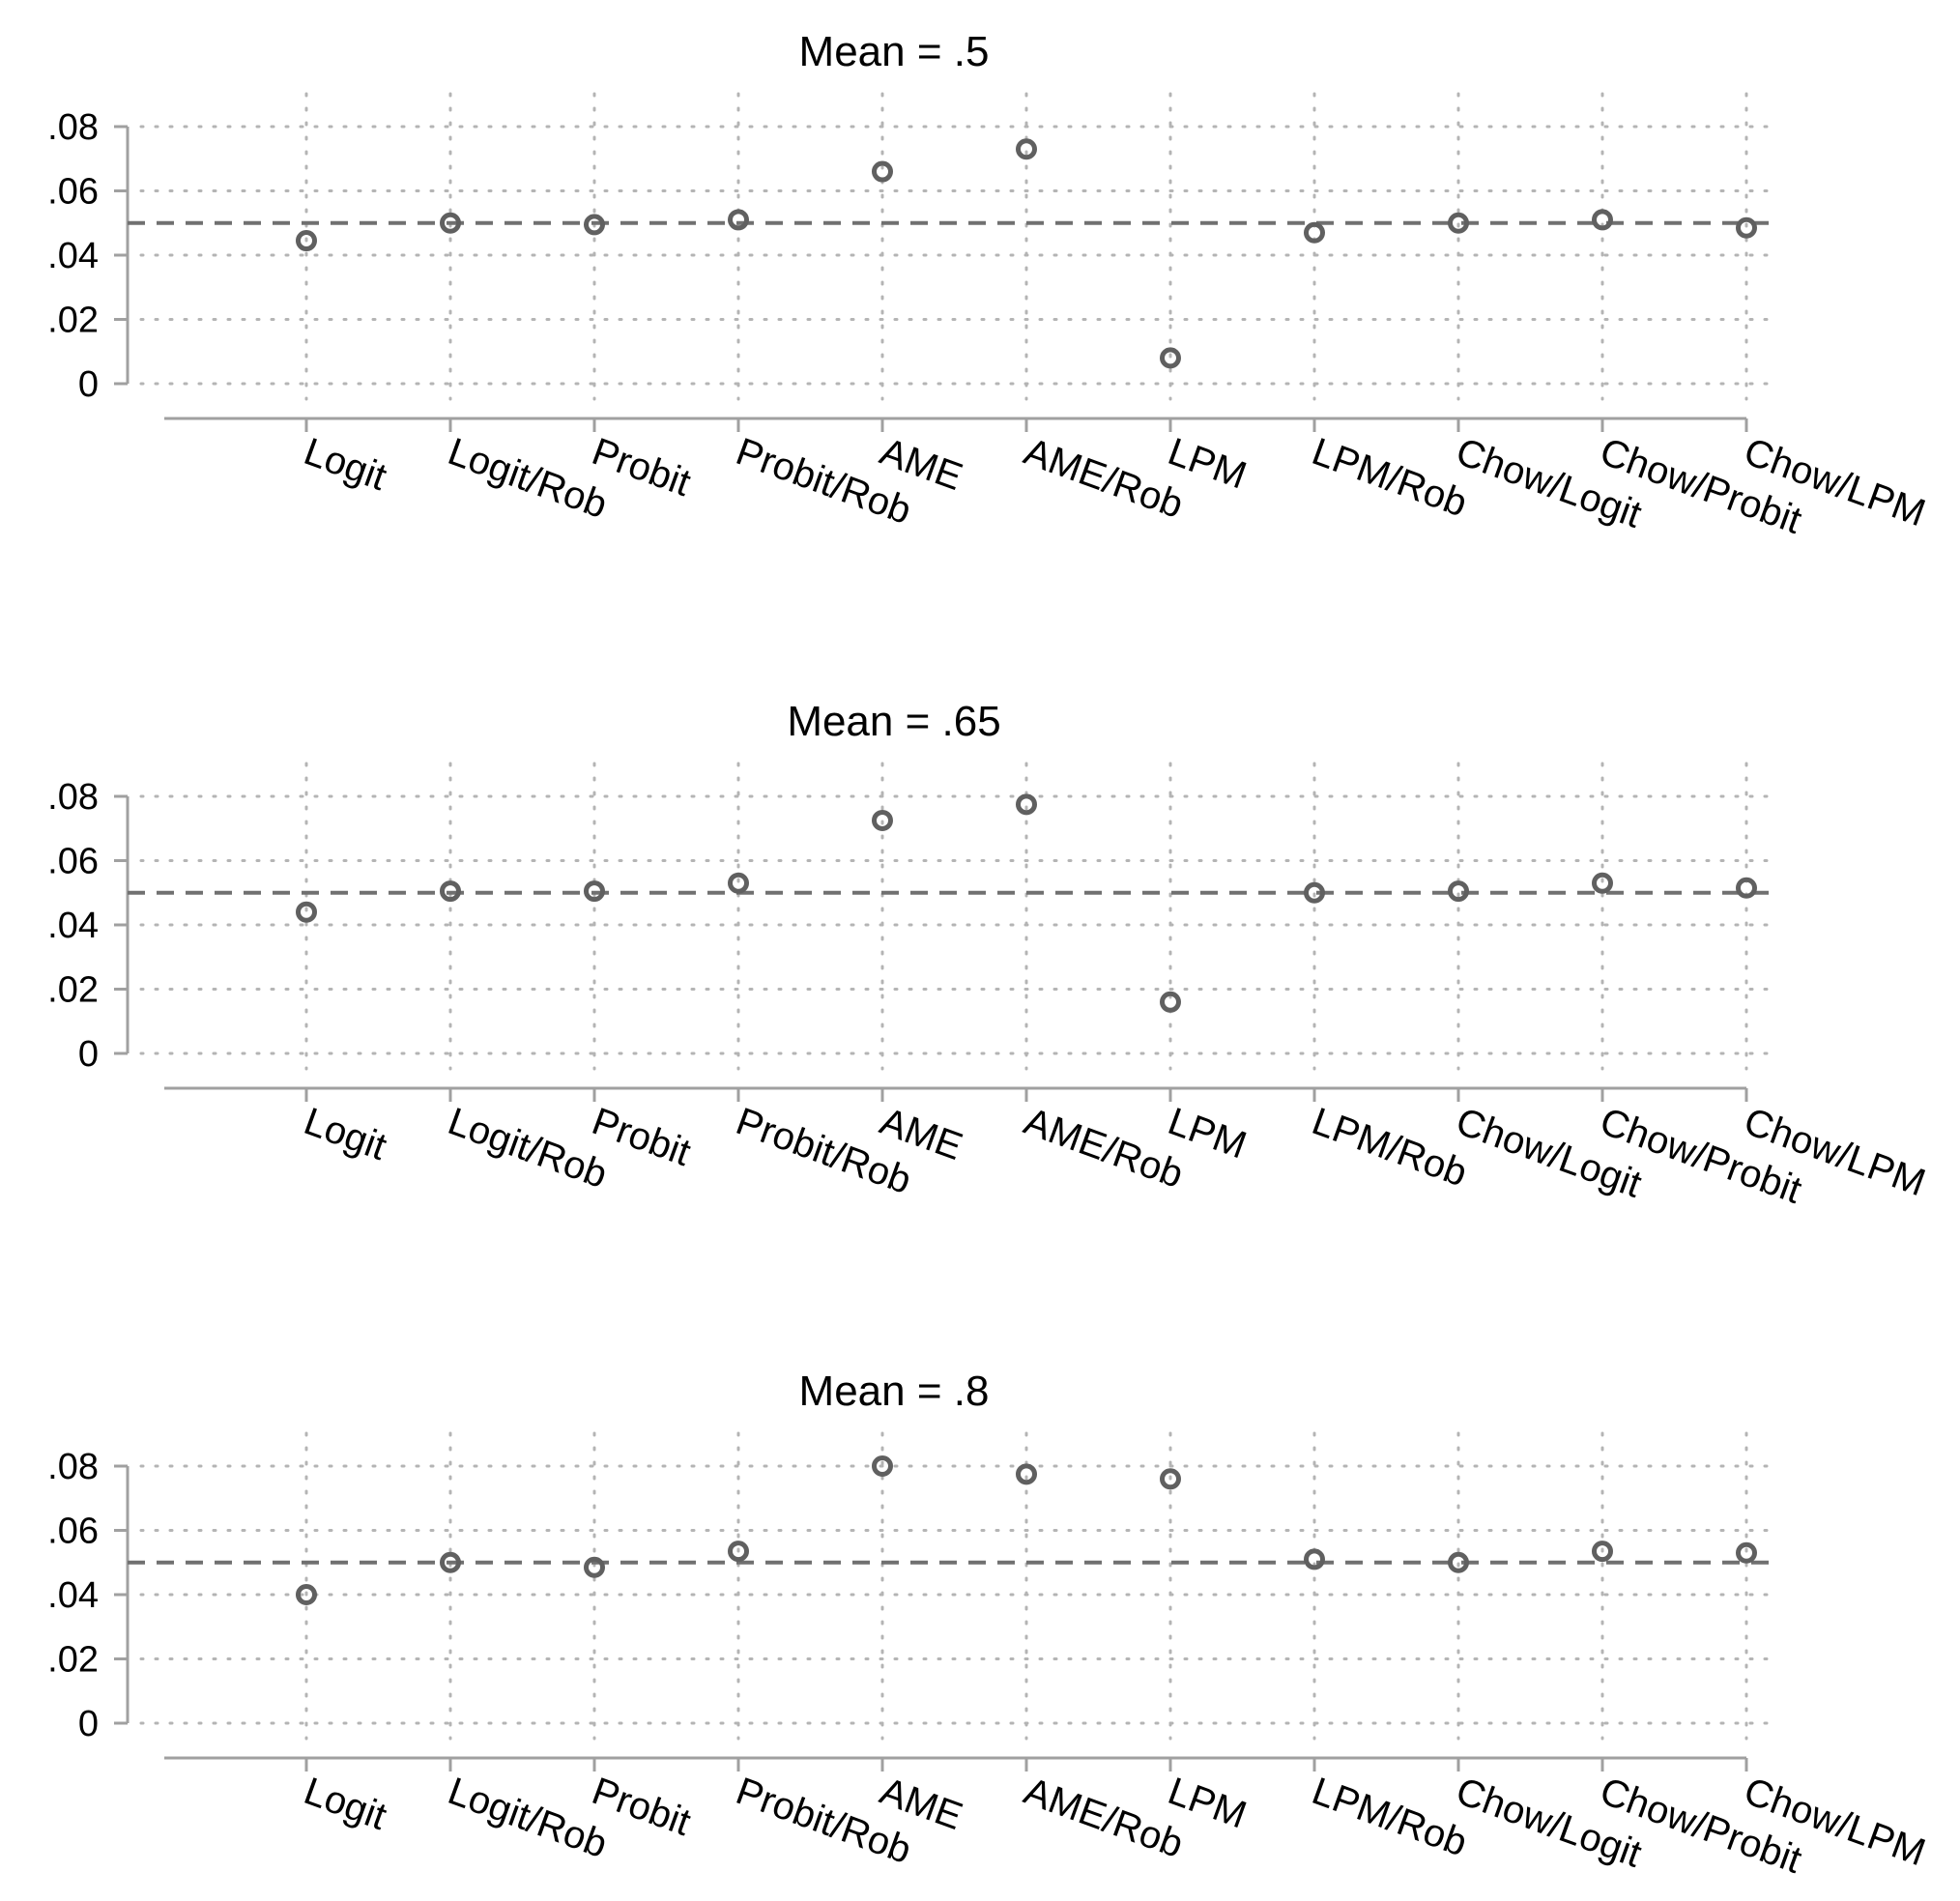 The image size is (1960, 1901). I want to click on panel-title: Mean = .5, so click(894, 52).